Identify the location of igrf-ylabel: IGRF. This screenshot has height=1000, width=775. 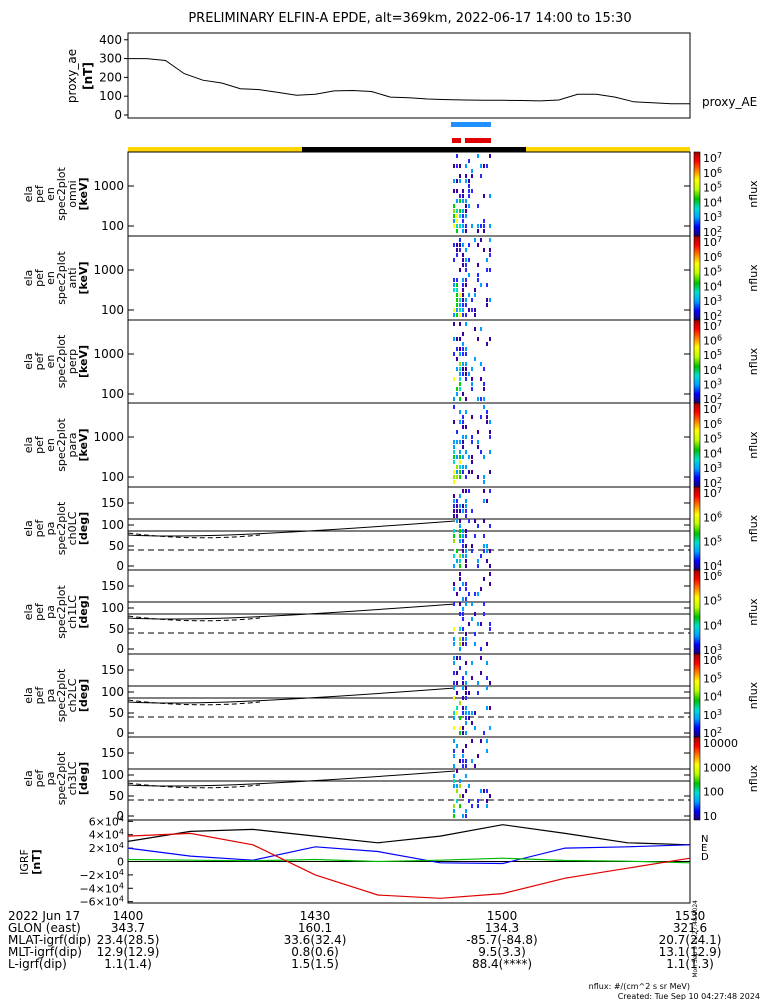
(24, 862).